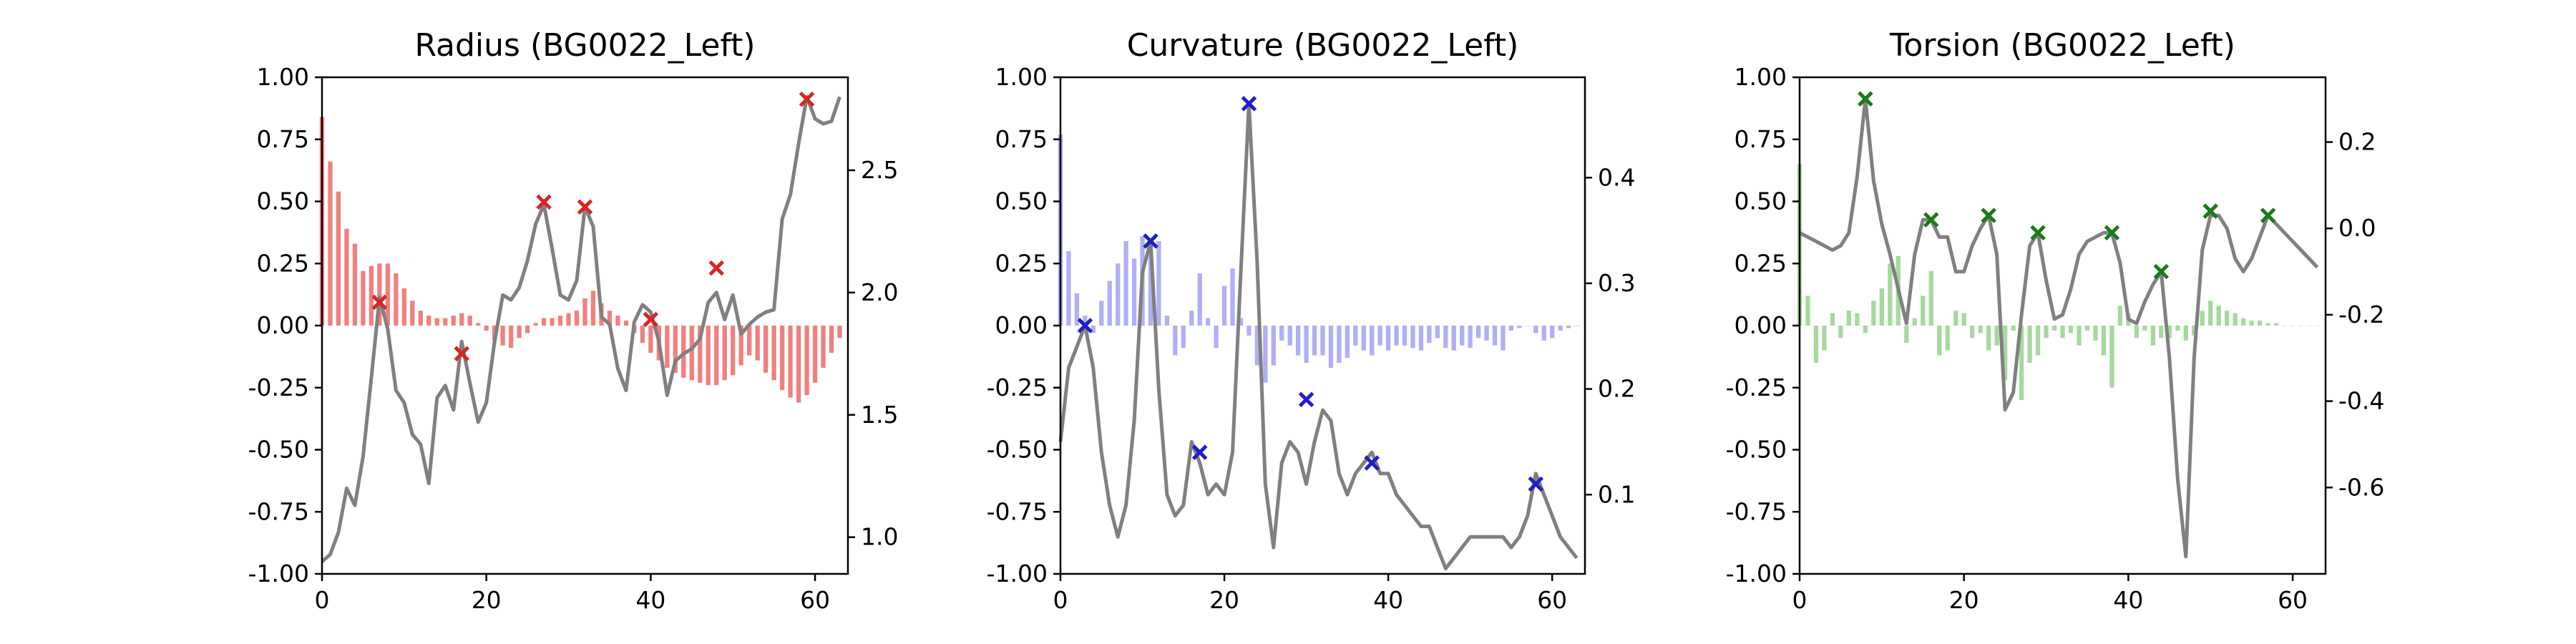  What do you see at coordinates (1756, 573) in the screenshot?
I see `torsion-left-tick-label: -1.00` at bounding box center [1756, 573].